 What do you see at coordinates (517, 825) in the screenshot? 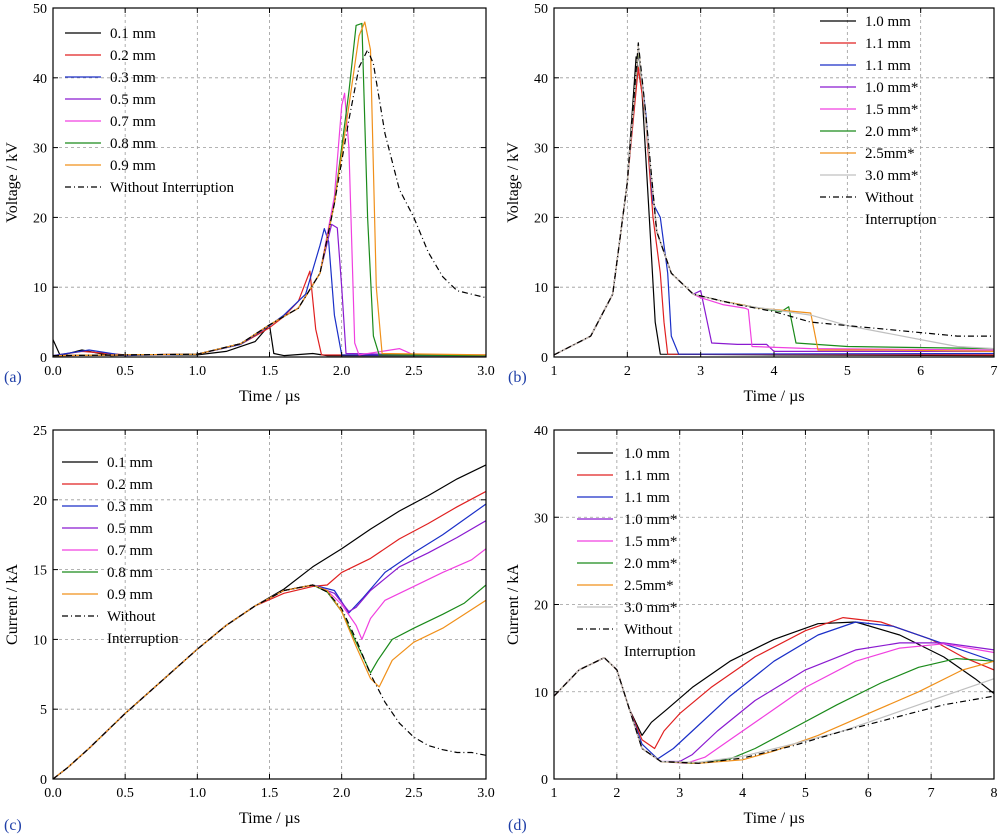
I see `panel-label: (d)` at bounding box center [517, 825].